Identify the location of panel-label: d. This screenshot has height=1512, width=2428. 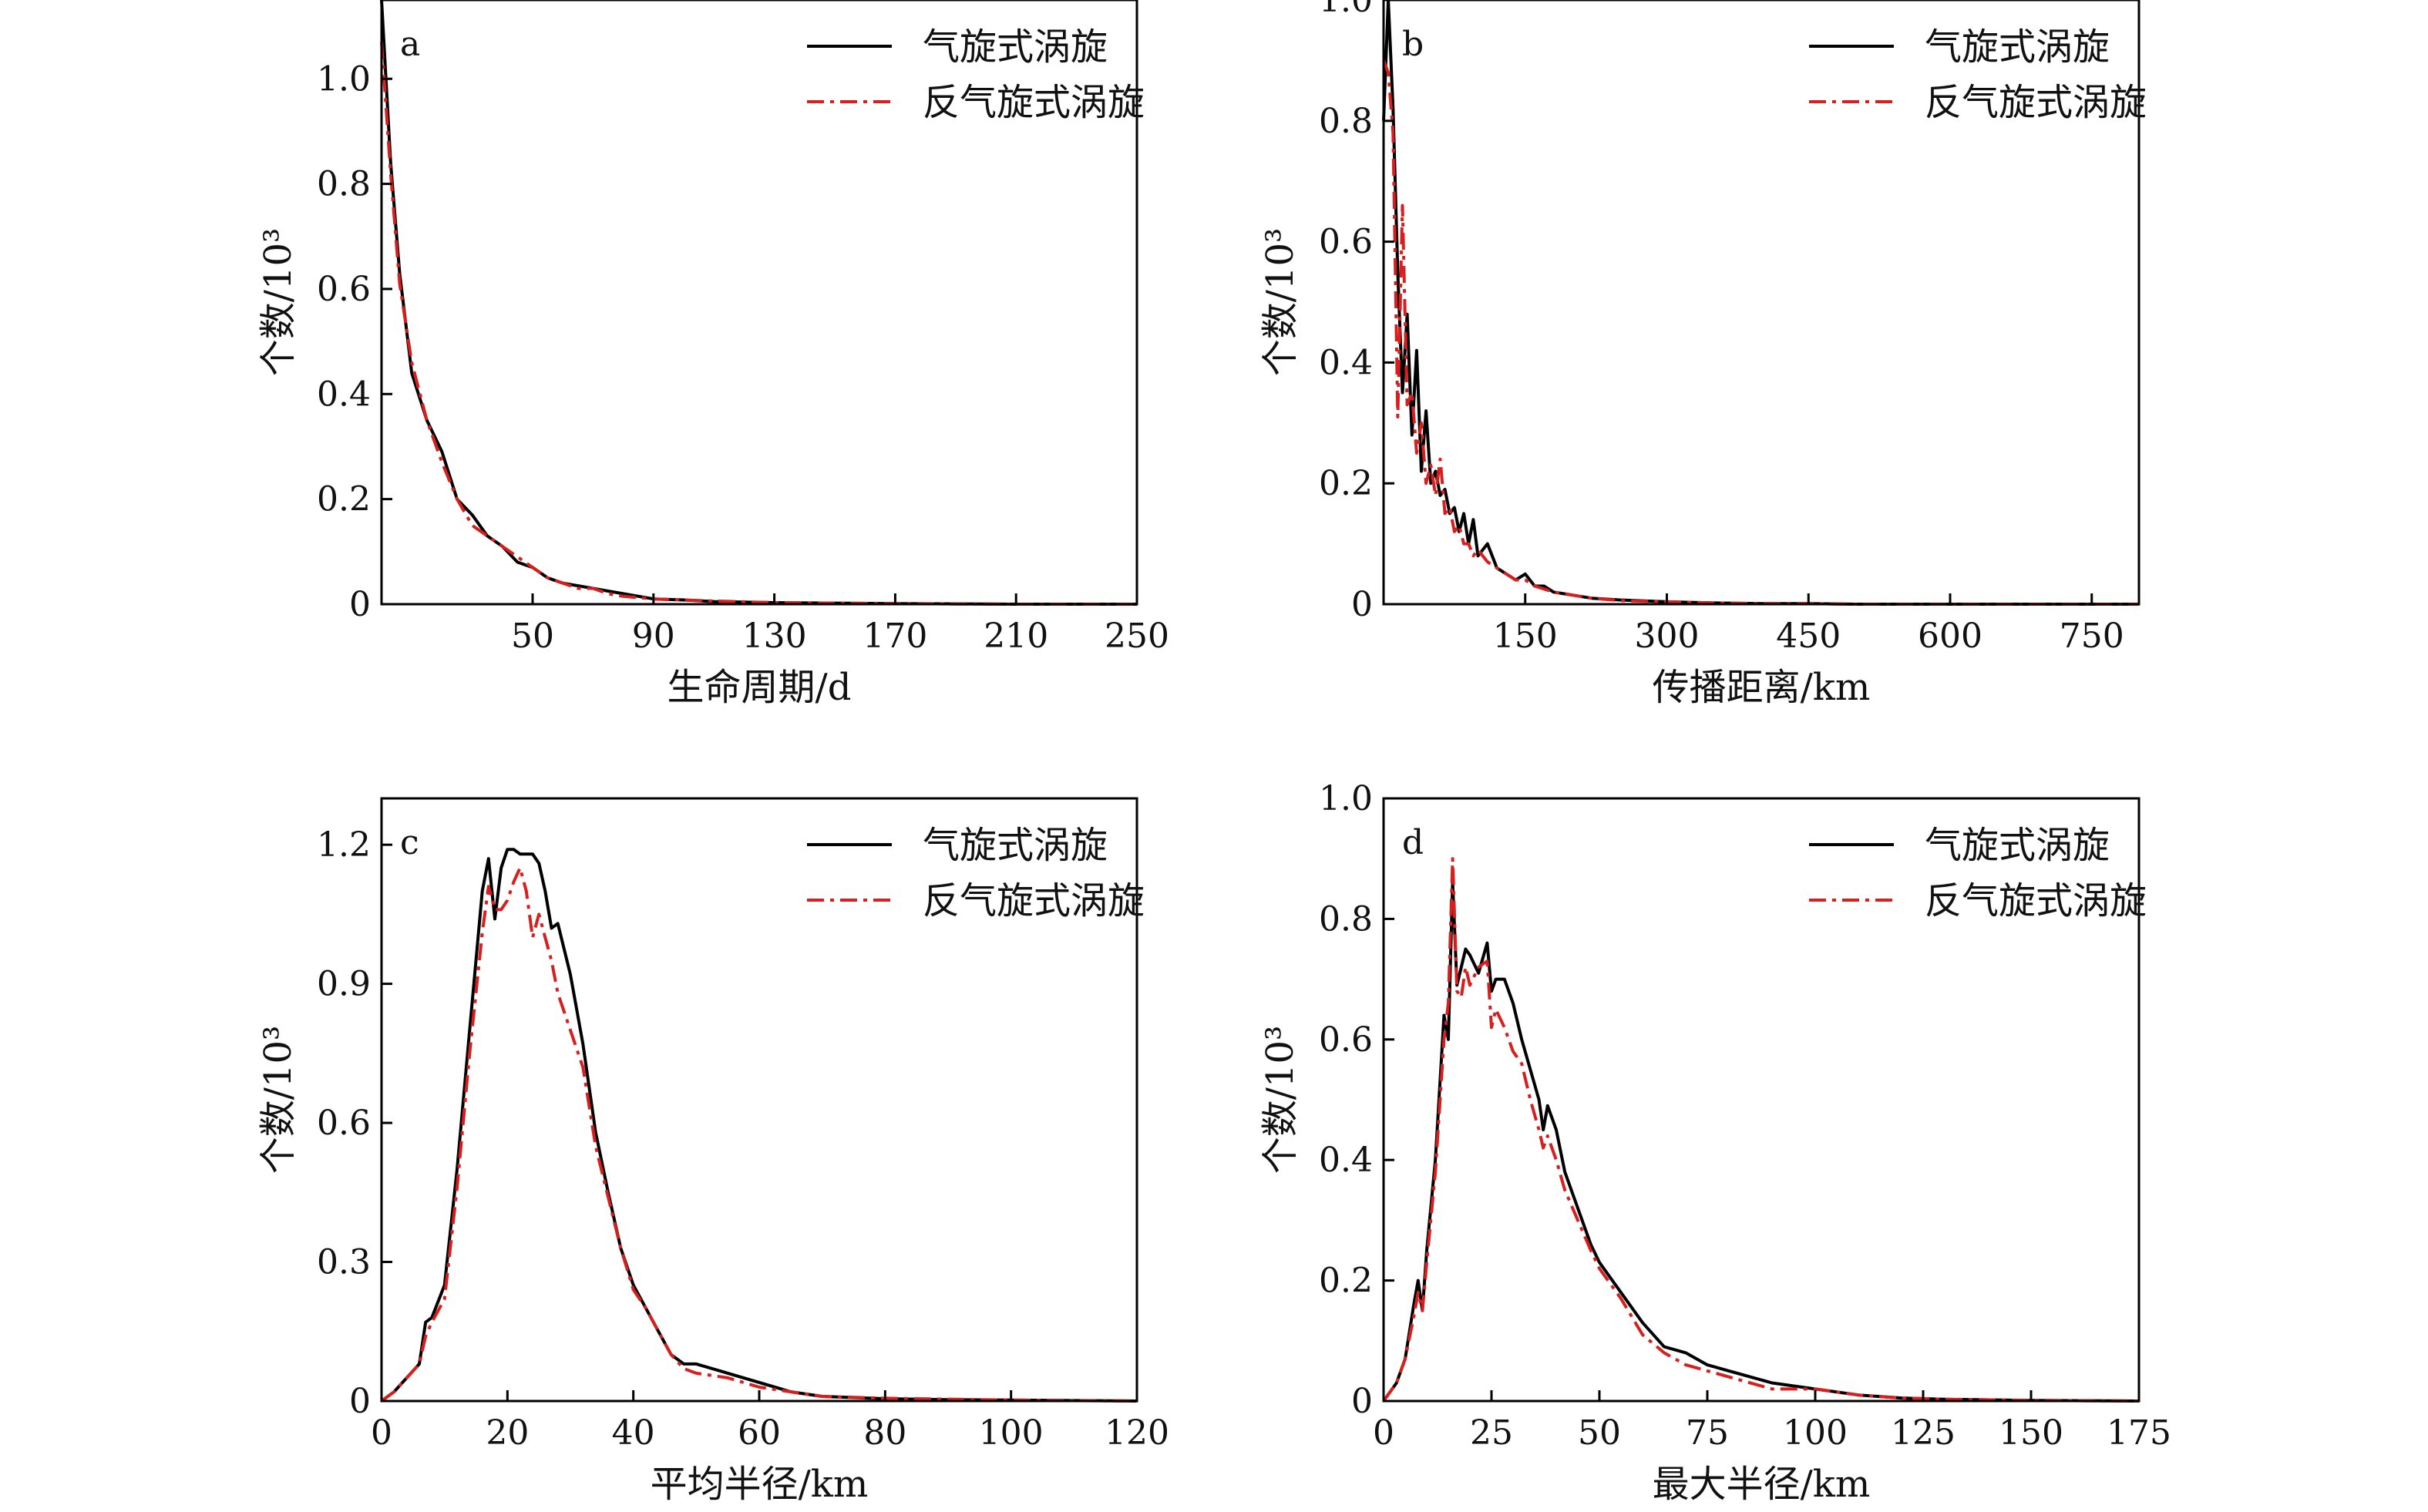
(1413, 843).